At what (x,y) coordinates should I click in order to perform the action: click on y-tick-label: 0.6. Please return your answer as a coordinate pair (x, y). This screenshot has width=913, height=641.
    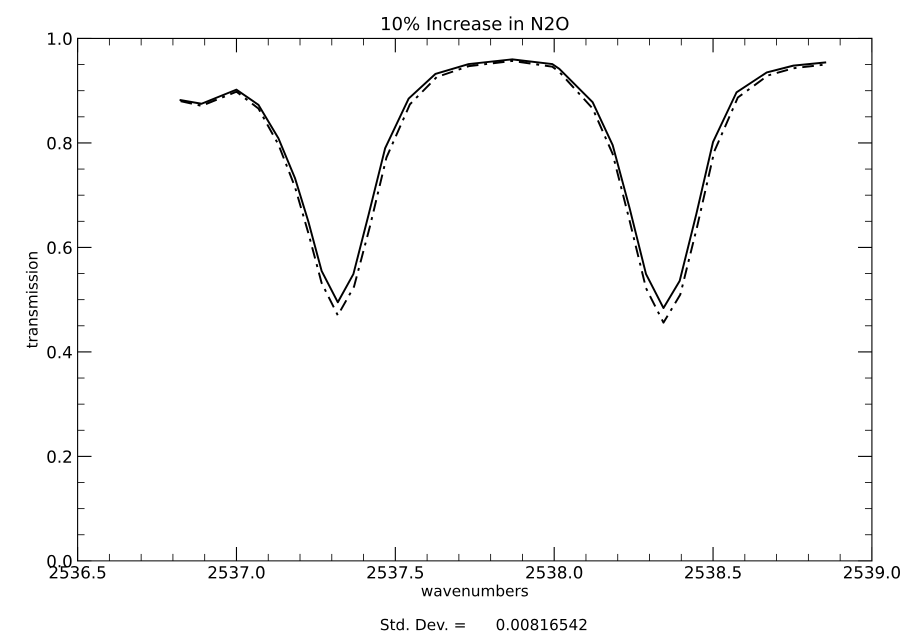
    Looking at the image, I should click on (59, 247).